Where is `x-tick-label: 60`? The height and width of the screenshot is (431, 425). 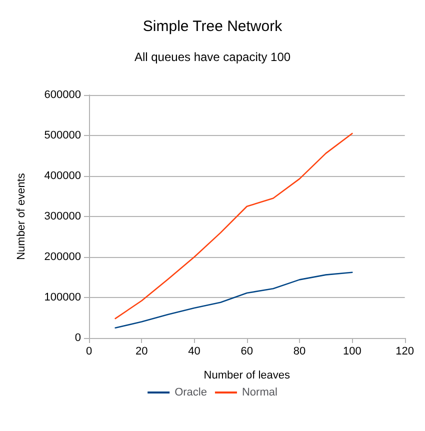
x-tick-label: 60 is located at coordinates (247, 352).